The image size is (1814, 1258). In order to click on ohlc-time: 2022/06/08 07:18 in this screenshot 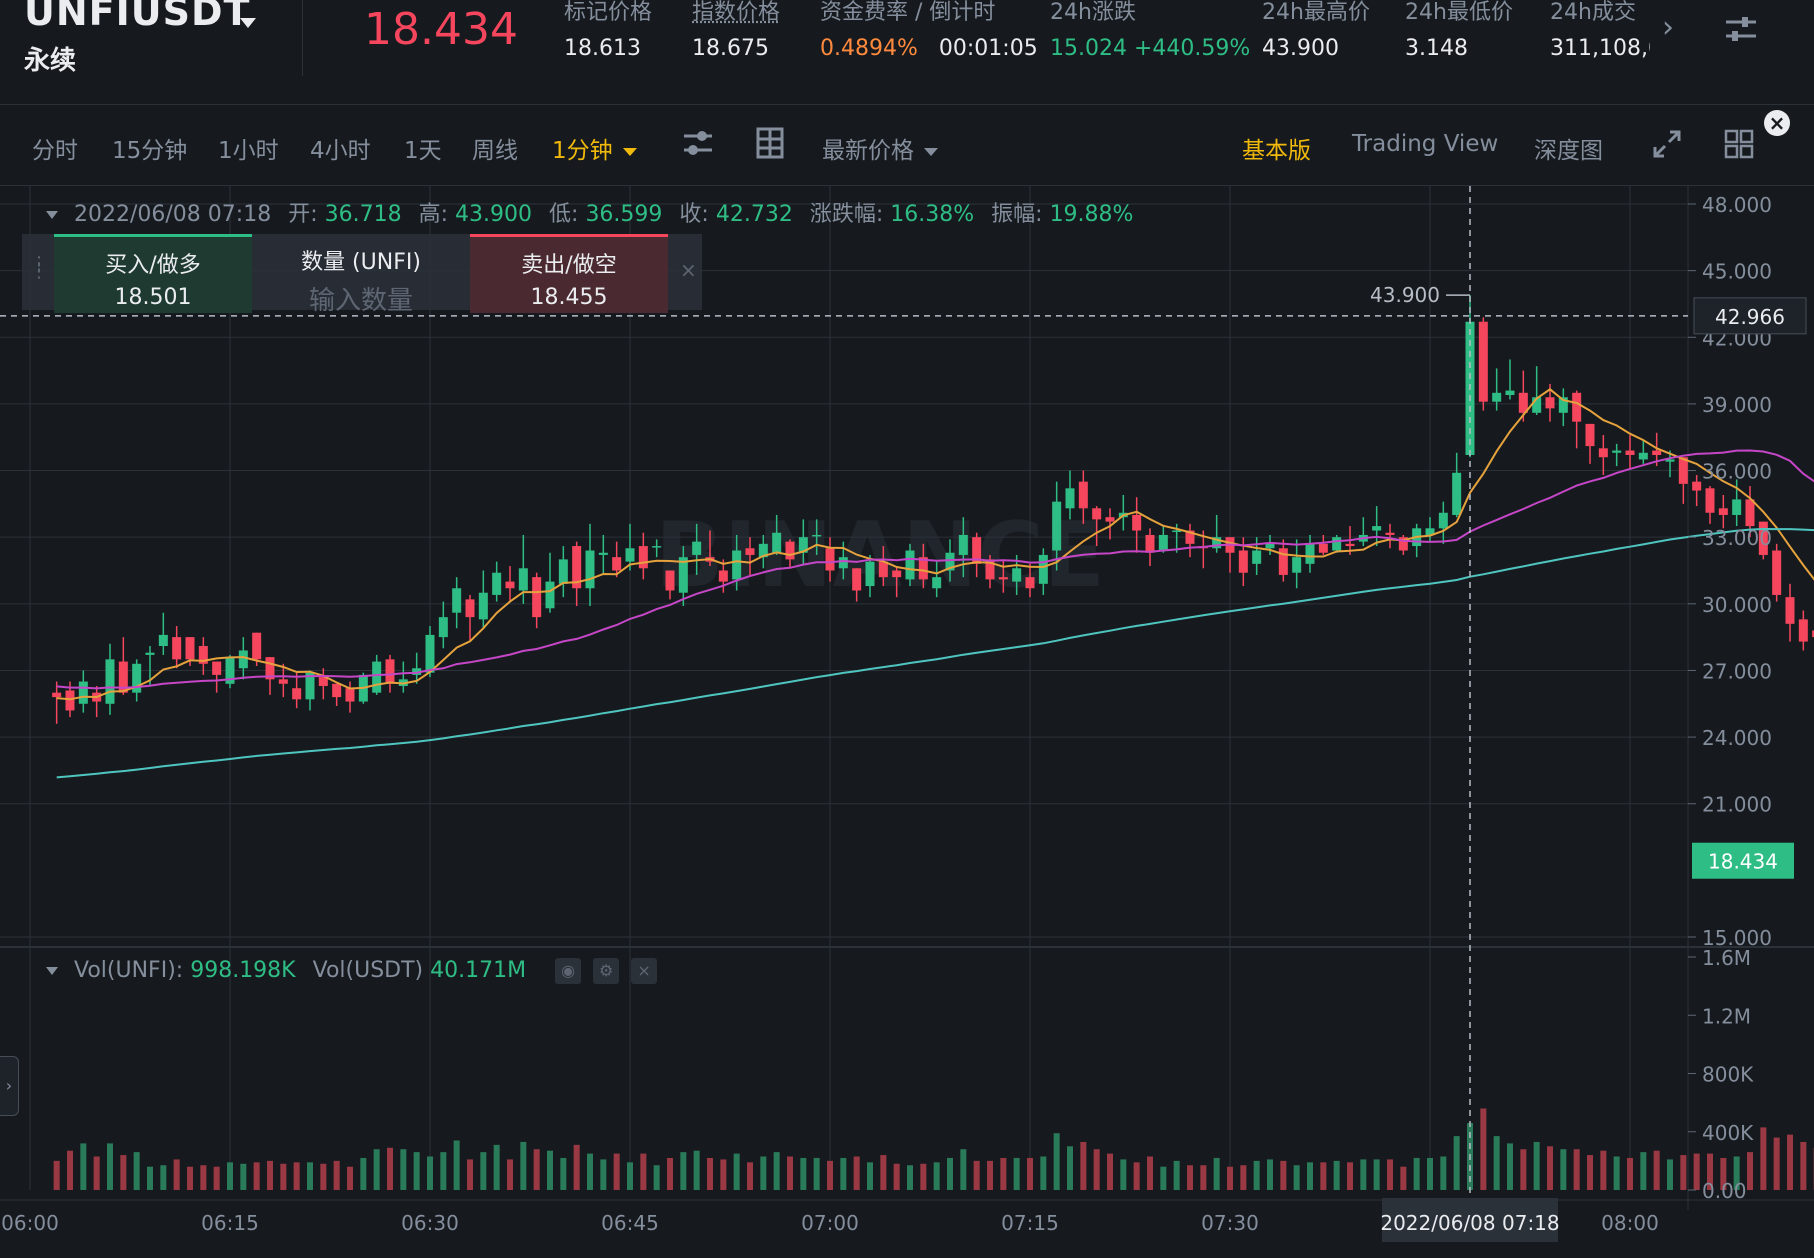, I will do `click(173, 214)`.